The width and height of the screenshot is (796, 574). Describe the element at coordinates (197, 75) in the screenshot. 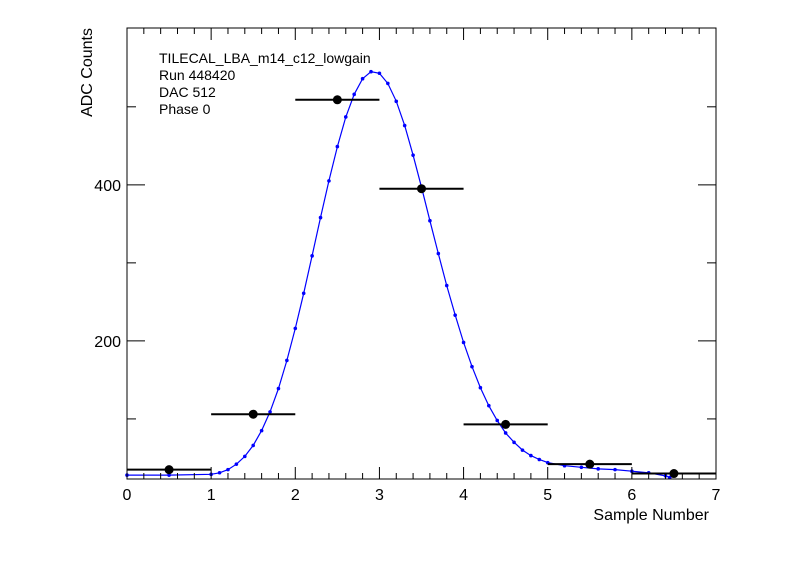

I see `annotation-run: Run 448420` at that location.